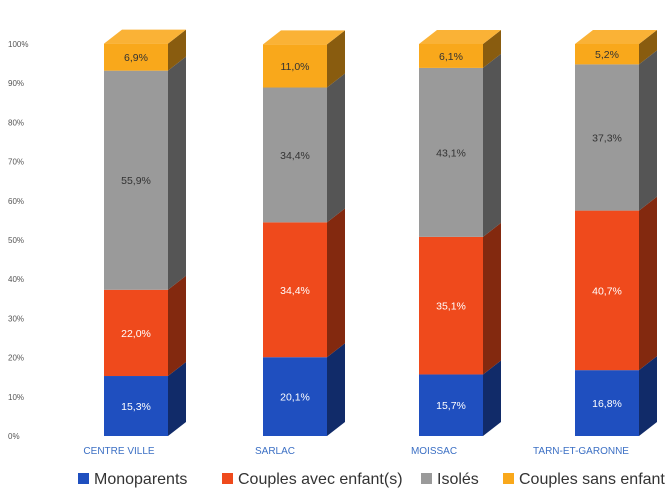 The image size is (665, 491). Describe the element at coordinates (581, 451) in the screenshot. I see `category-label: TARN-ET-GARONNE` at that location.